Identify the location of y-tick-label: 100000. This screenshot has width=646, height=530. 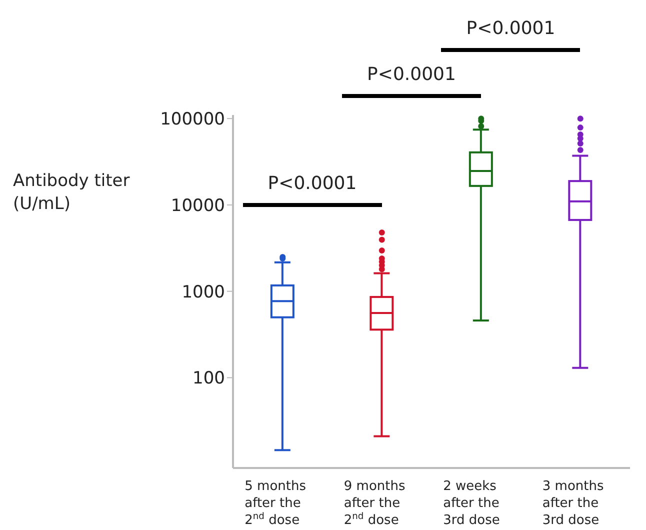
(192, 120).